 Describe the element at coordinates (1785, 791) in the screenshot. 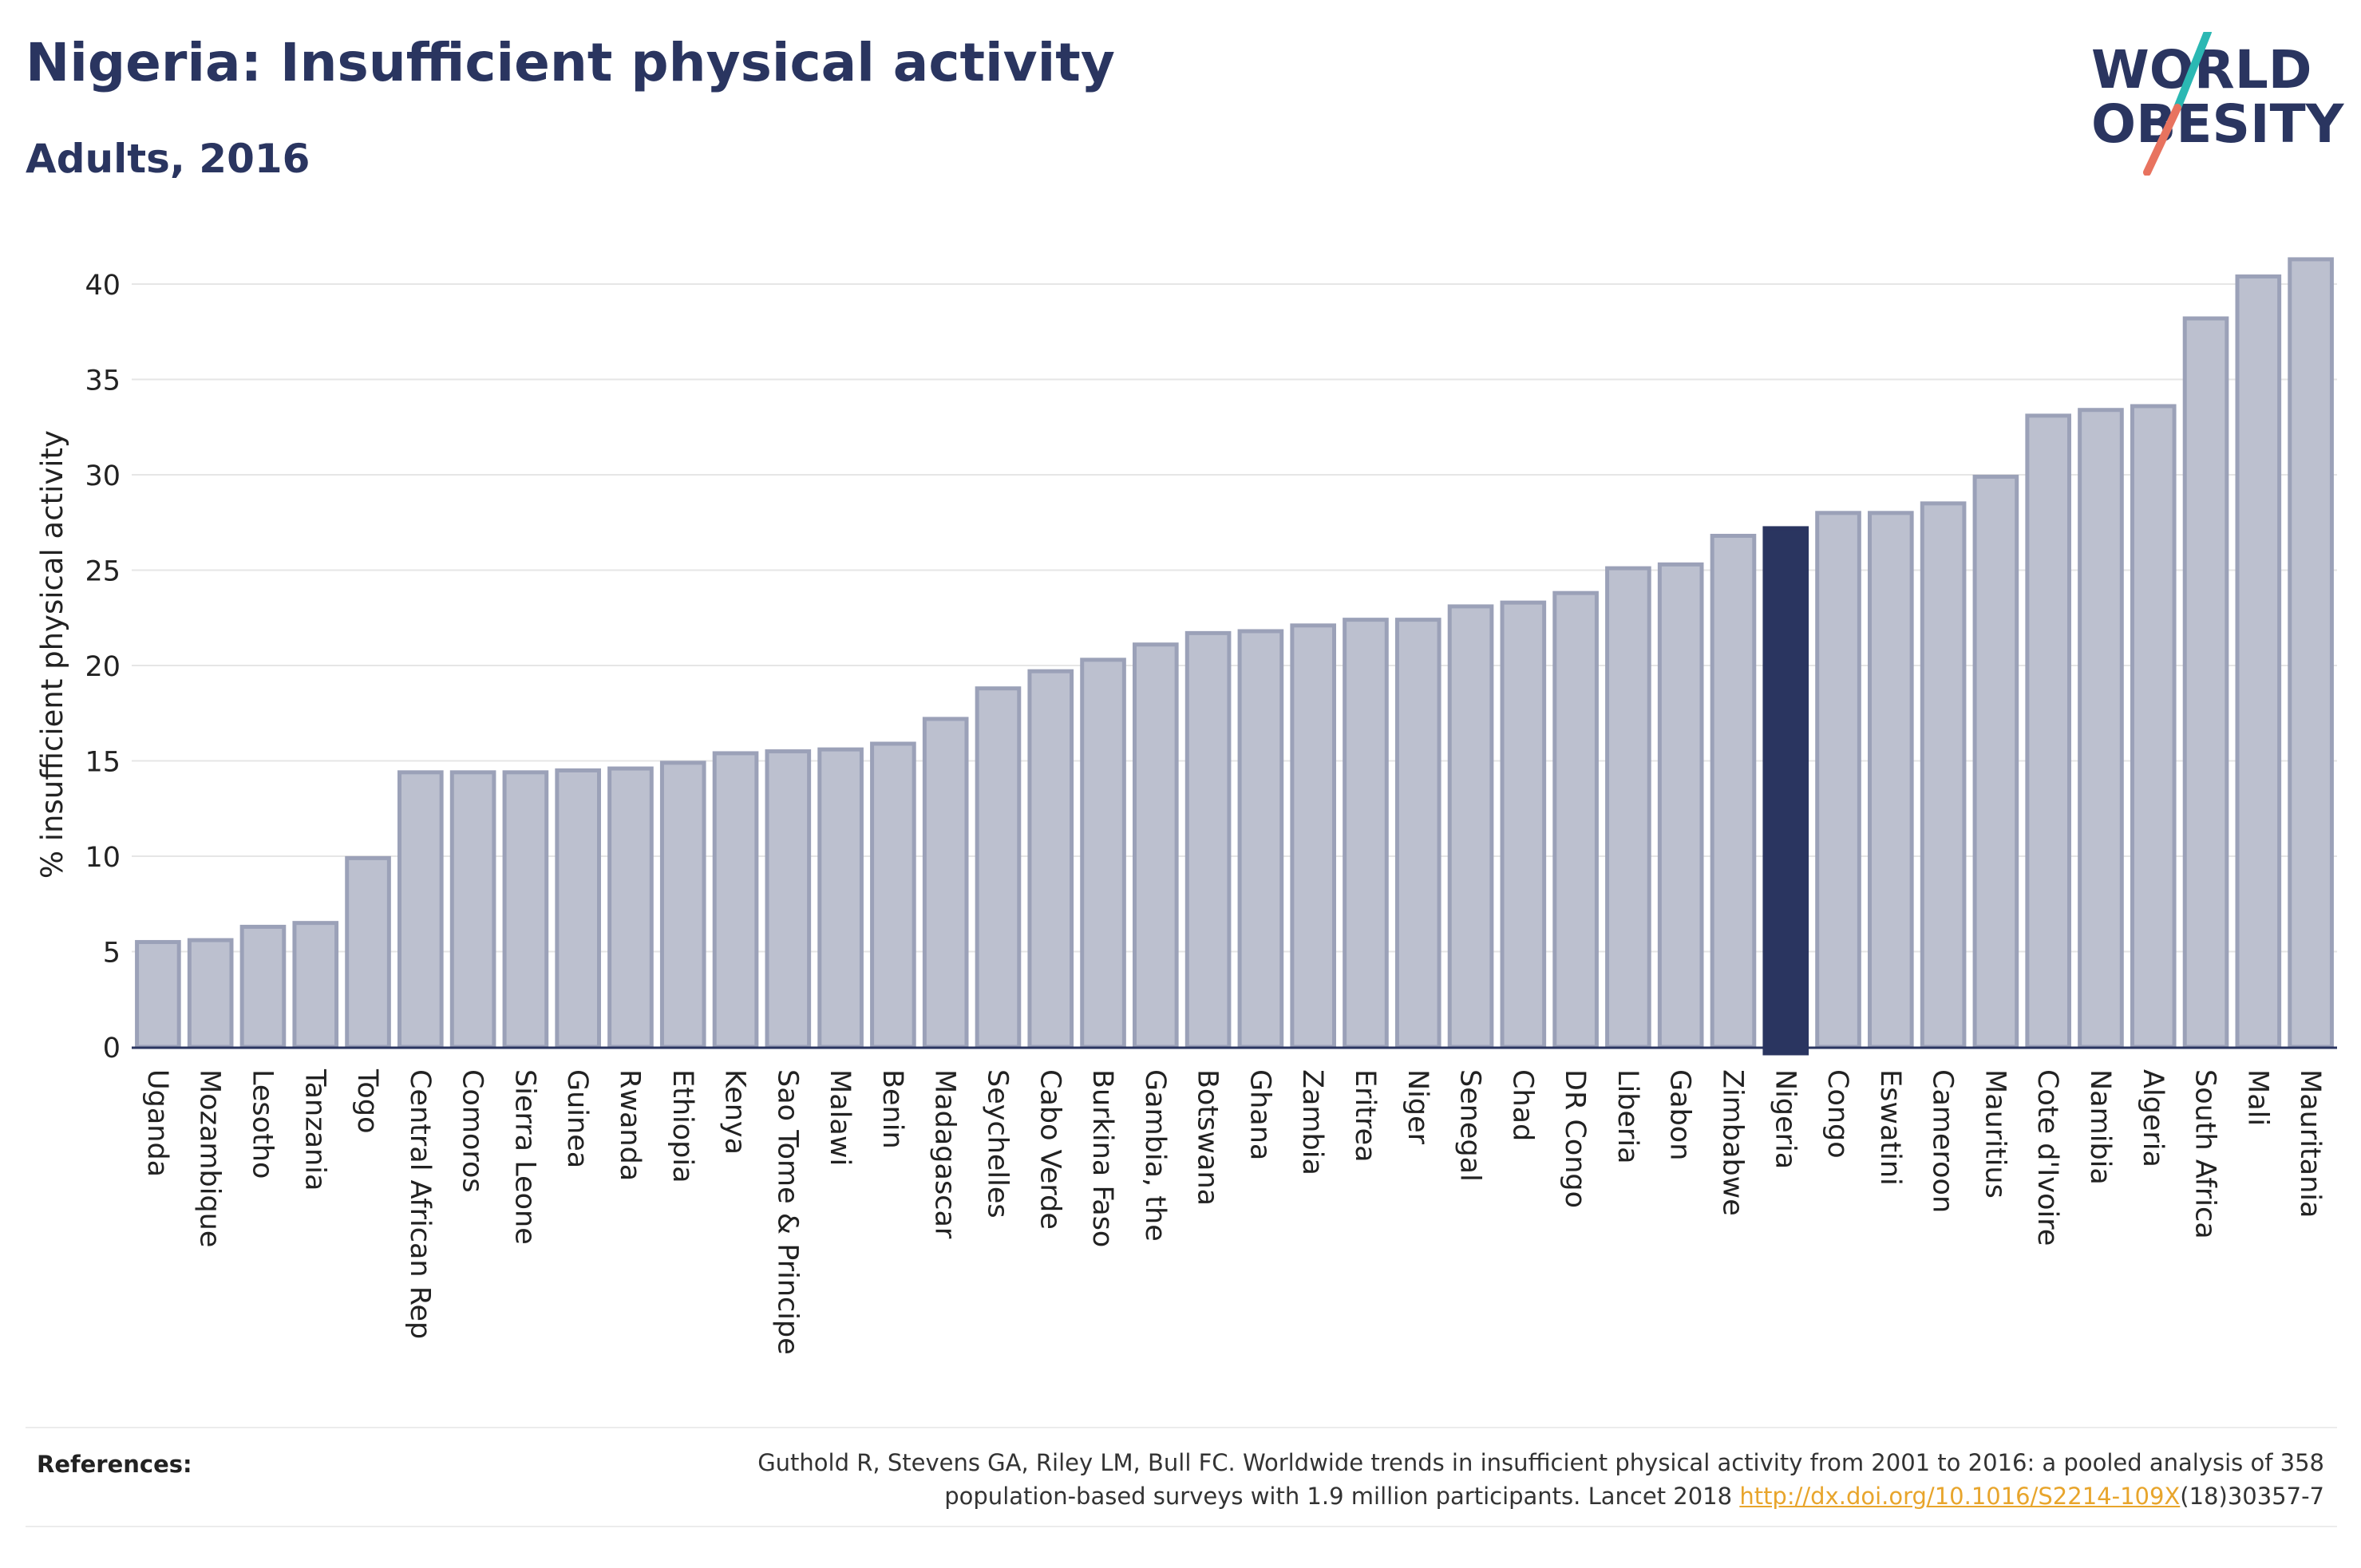

I see `bar-nigeria` at that location.